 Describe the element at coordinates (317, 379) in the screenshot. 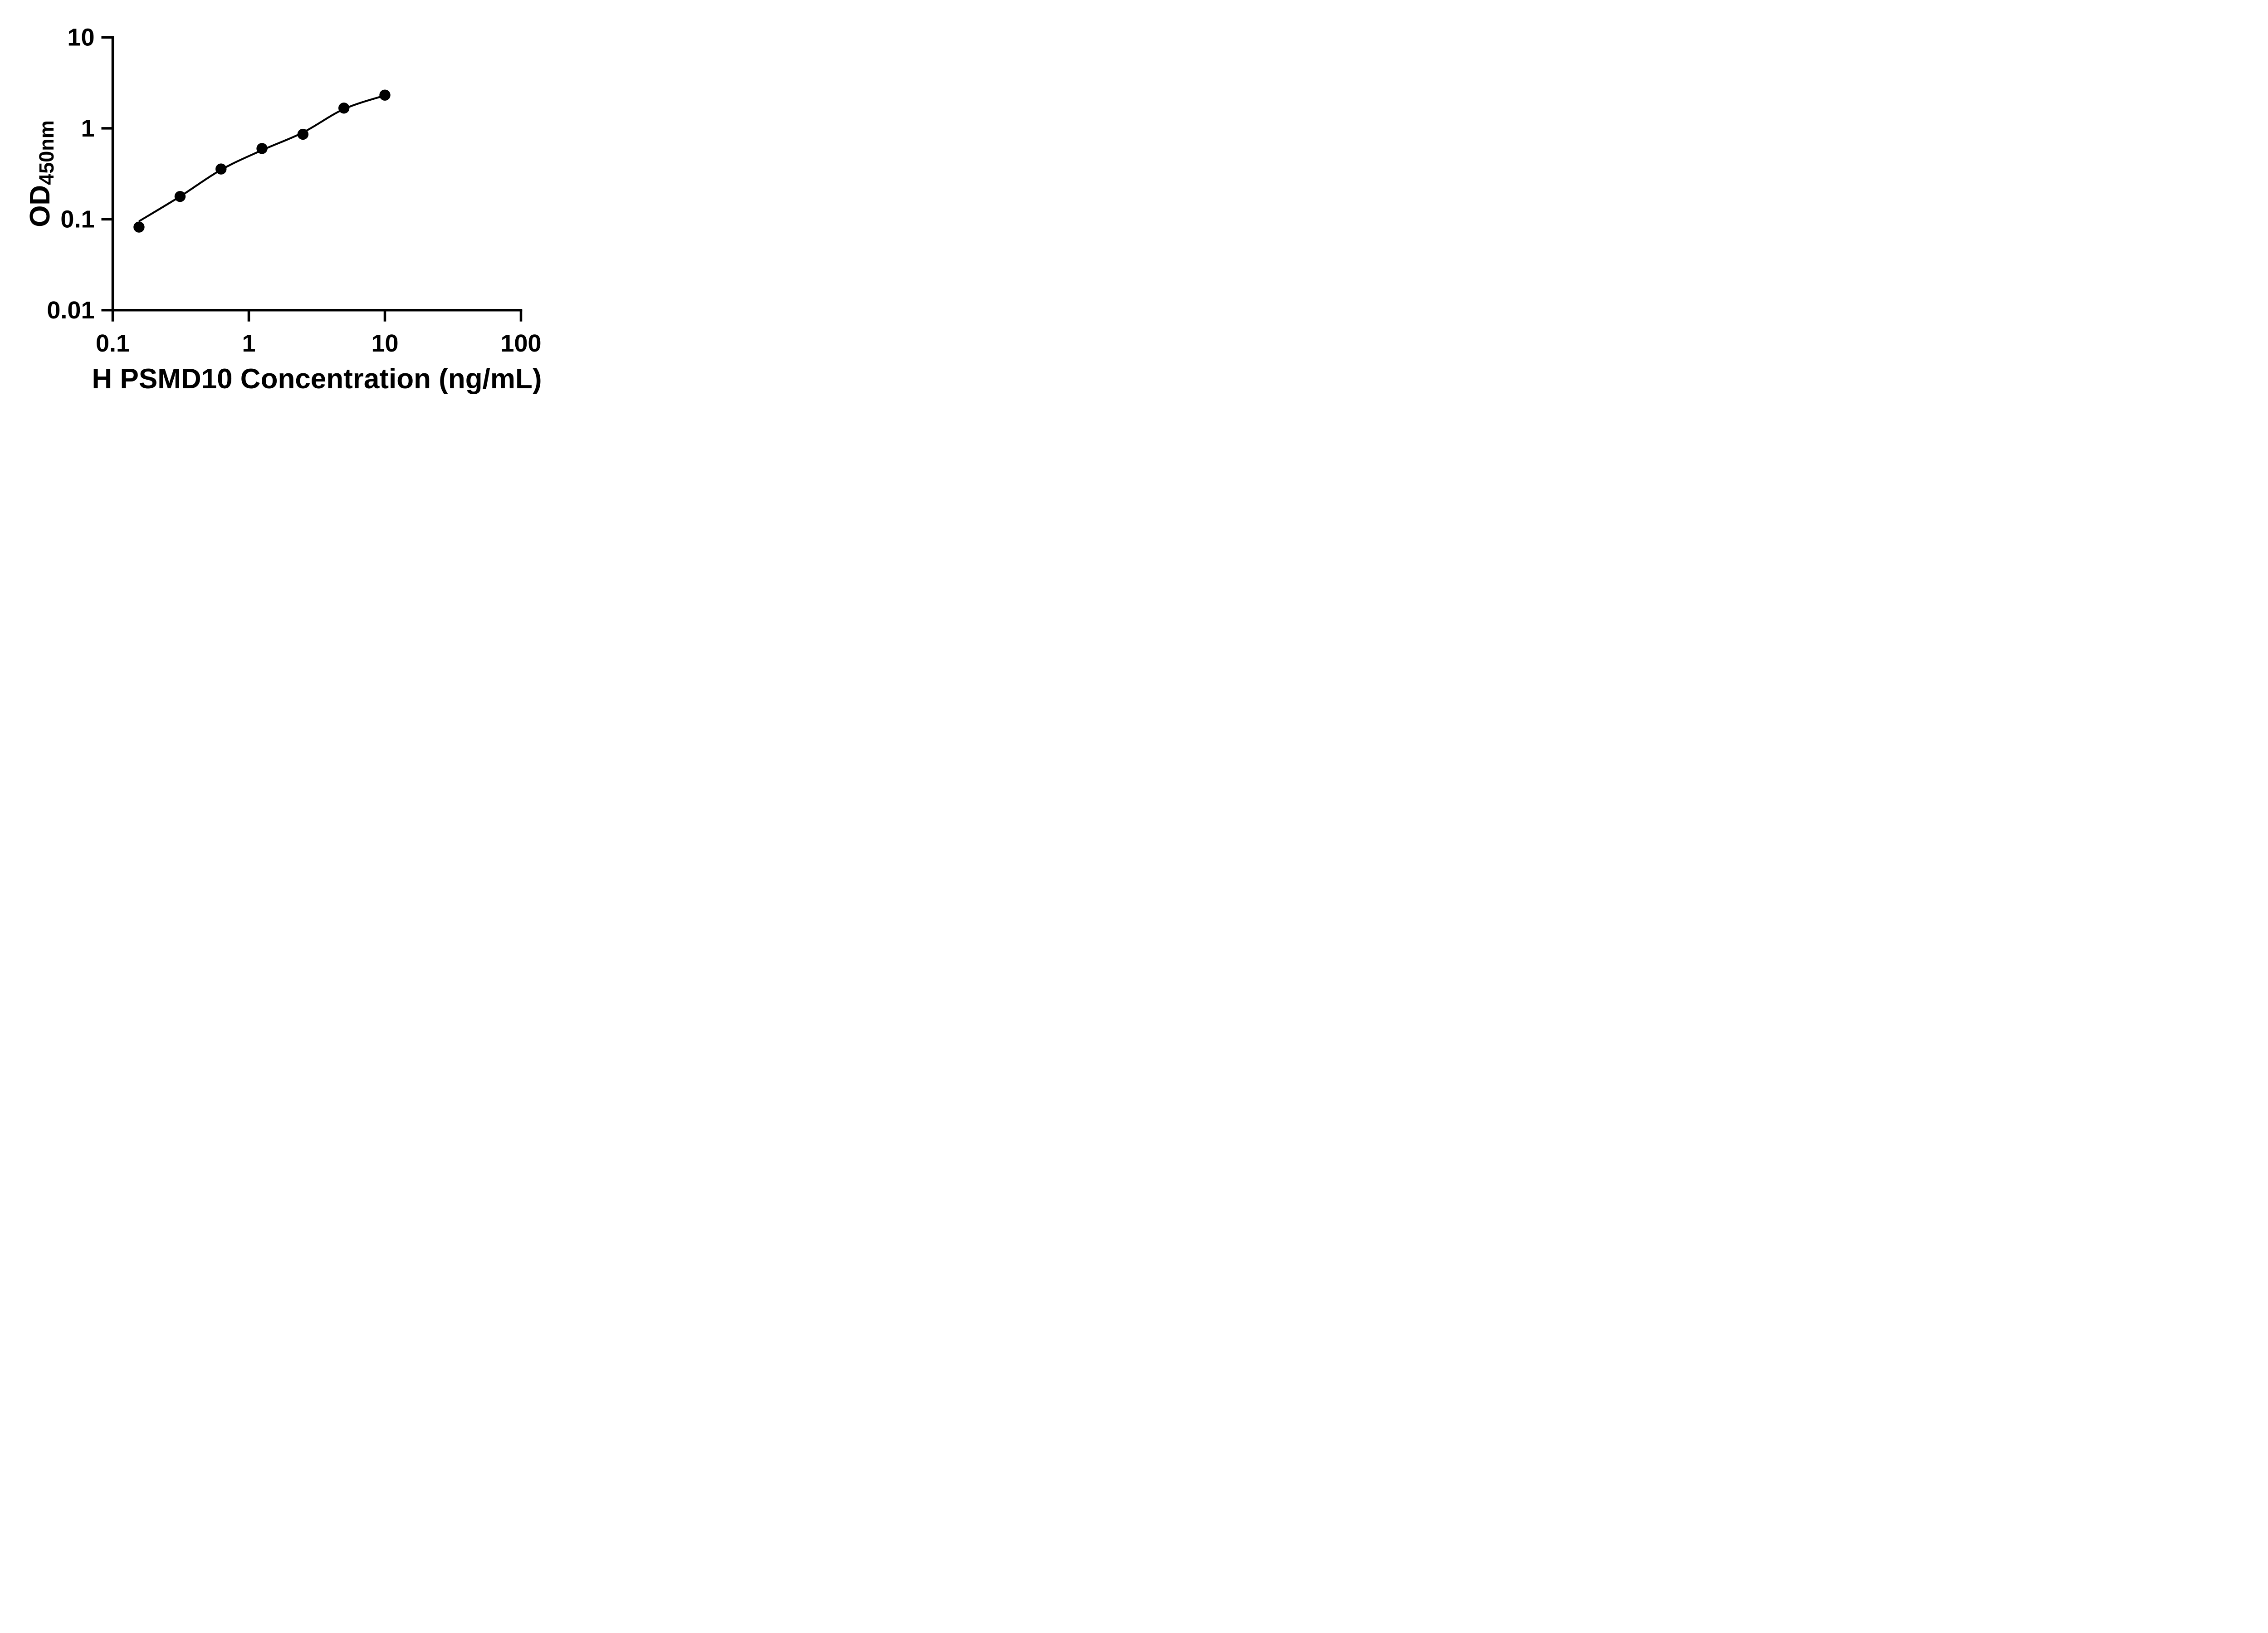

I see `x-axis-title: H PSMD10 Concentration (ng/mL)` at that location.